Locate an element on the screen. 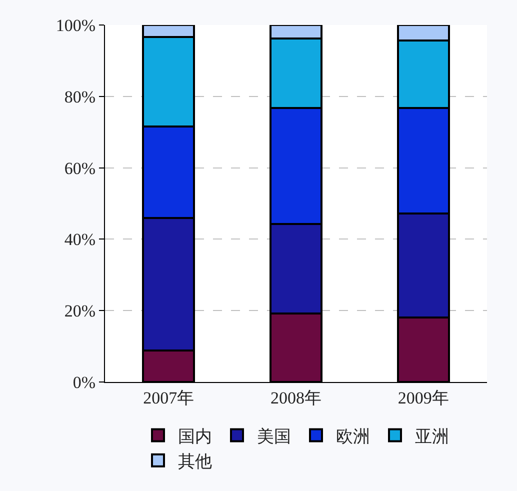 The image size is (517, 491). y-tick-label: 80% is located at coordinates (80, 96).